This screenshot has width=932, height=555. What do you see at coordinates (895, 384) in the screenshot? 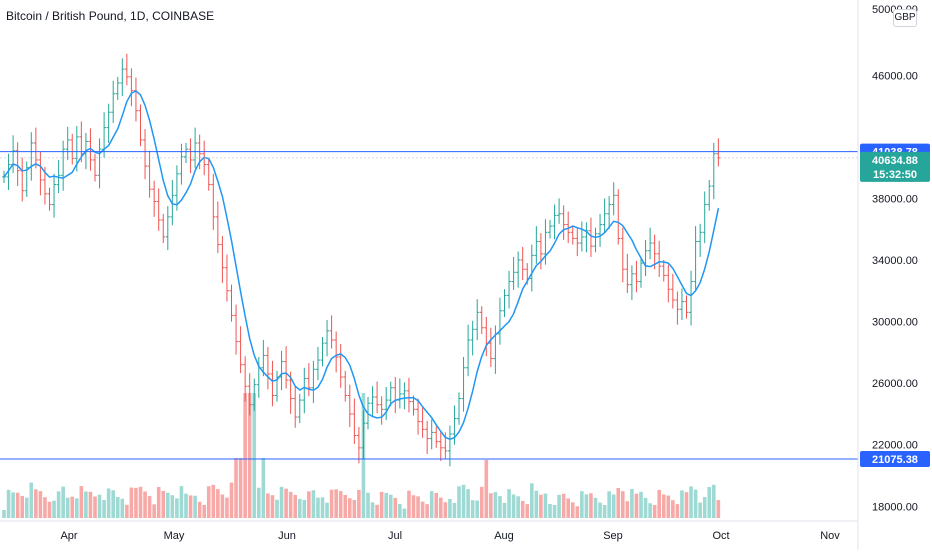
I see `price-tick-label: 26000.00` at bounding box center [895, 384].